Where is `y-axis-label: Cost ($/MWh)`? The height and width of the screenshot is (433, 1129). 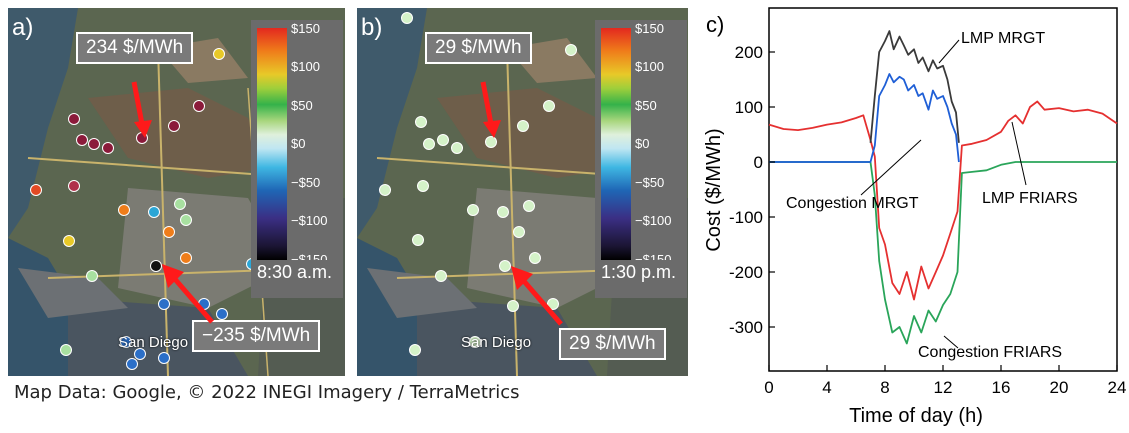
y-axis-label: Cost ($/MWh) is located at coordinates (714, 189).